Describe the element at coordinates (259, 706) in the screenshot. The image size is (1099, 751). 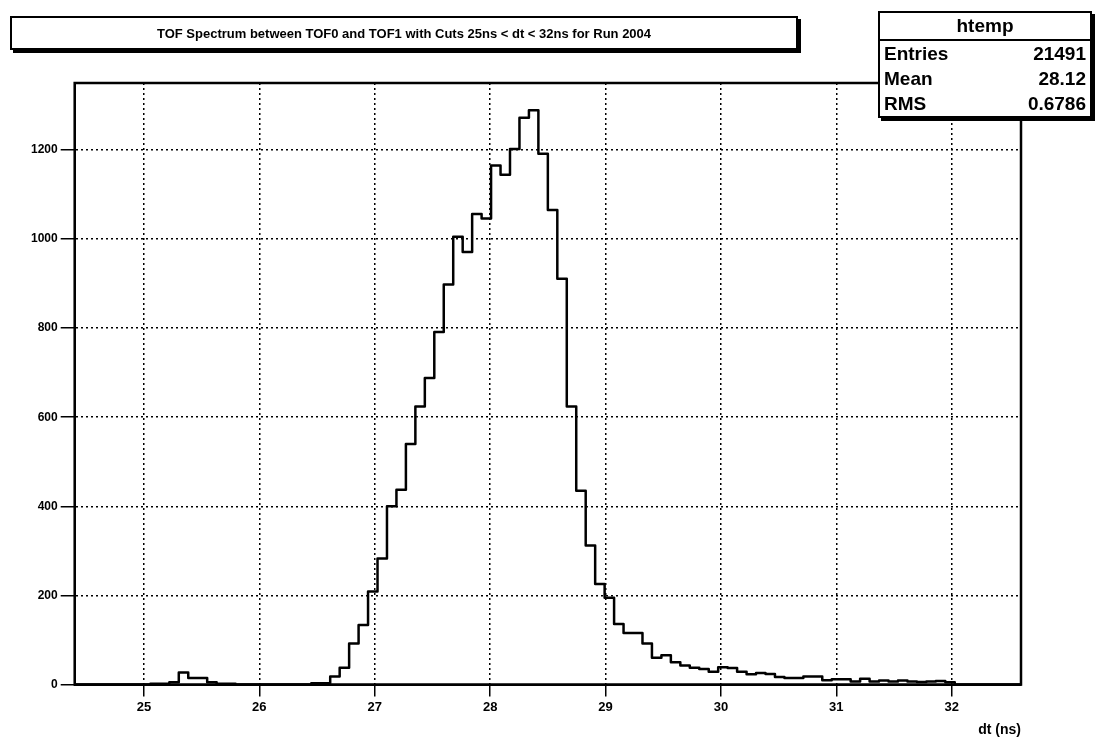
I see `x-tick-label: 26` at that location.